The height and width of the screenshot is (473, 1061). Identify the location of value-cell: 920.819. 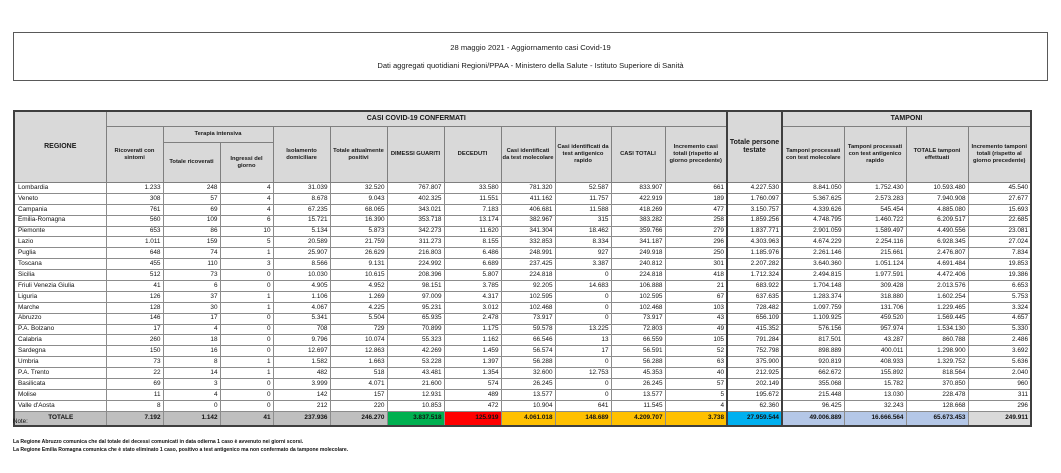
(813, 362).